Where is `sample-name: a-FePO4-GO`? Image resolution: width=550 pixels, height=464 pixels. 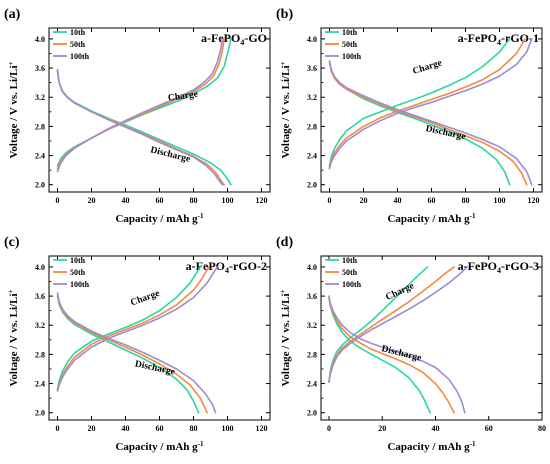 sample-name: a-FePO4-GO is located at coordinates (234, 39).